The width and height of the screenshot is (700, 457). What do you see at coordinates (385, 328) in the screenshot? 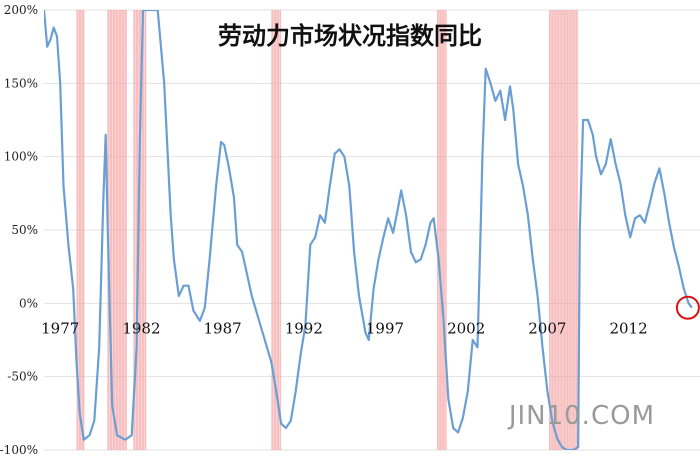
I see `x-tick-label: 1997` at bounding box center [385, 328].